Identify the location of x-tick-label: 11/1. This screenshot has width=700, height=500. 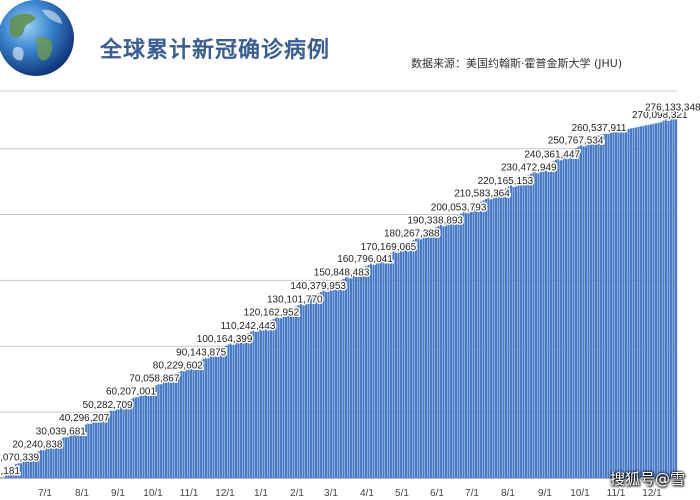
(189, 493).